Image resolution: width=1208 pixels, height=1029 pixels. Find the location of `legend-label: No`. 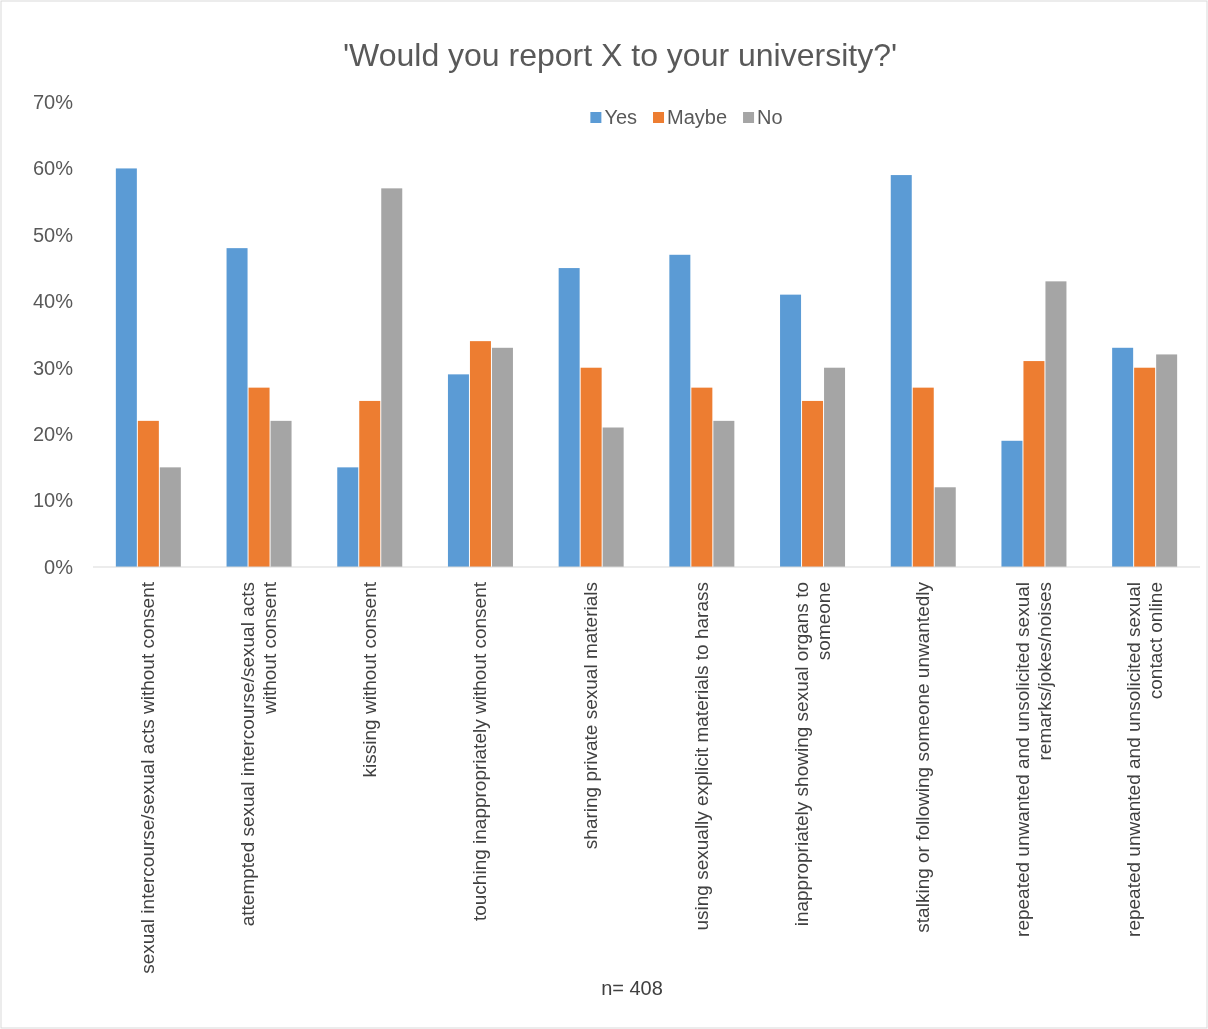

legend-label: No is located at coordinates (770, 117).